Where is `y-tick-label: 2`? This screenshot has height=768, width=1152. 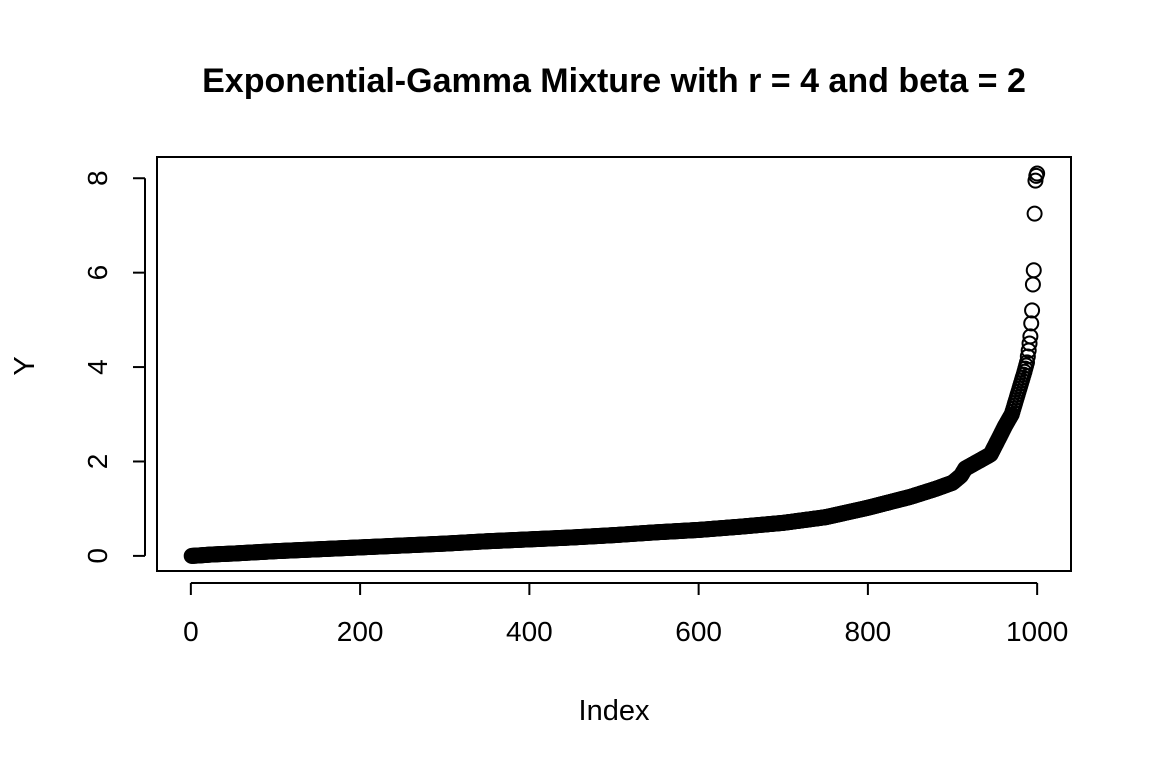 y-tick-label: 2 is located at coordinates (97, 462).